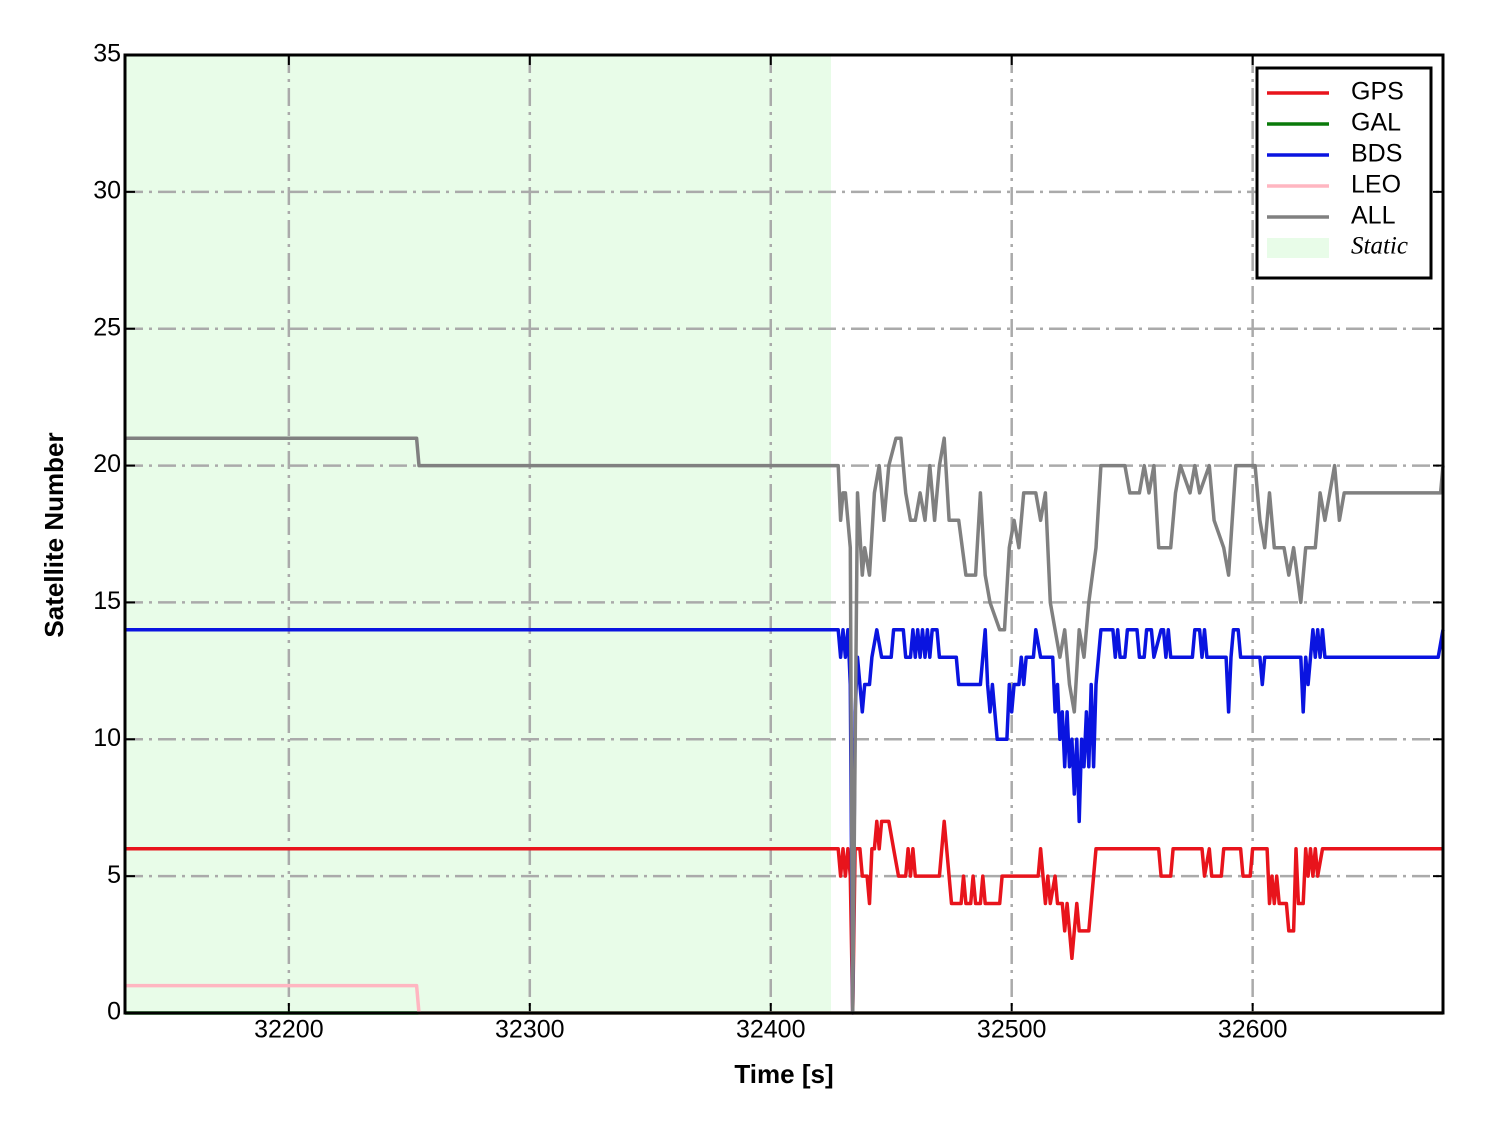 The width and height of the screenshot is (1488, 1133). I want to click on x-tick-label: 32200, so click(289, 1030).